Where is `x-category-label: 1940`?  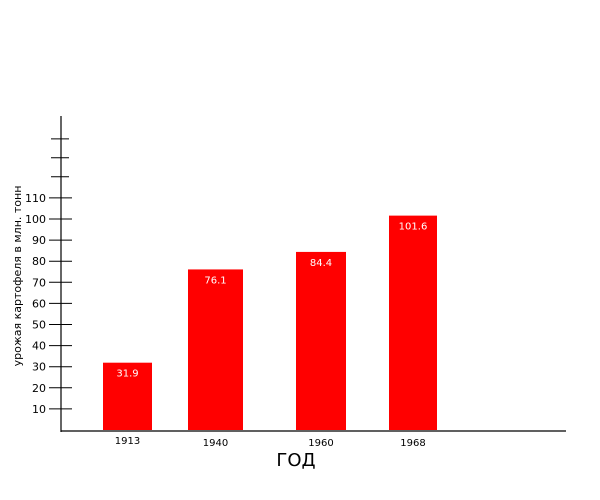 x-category-label: 1940 is located at coordinates (215, 443).